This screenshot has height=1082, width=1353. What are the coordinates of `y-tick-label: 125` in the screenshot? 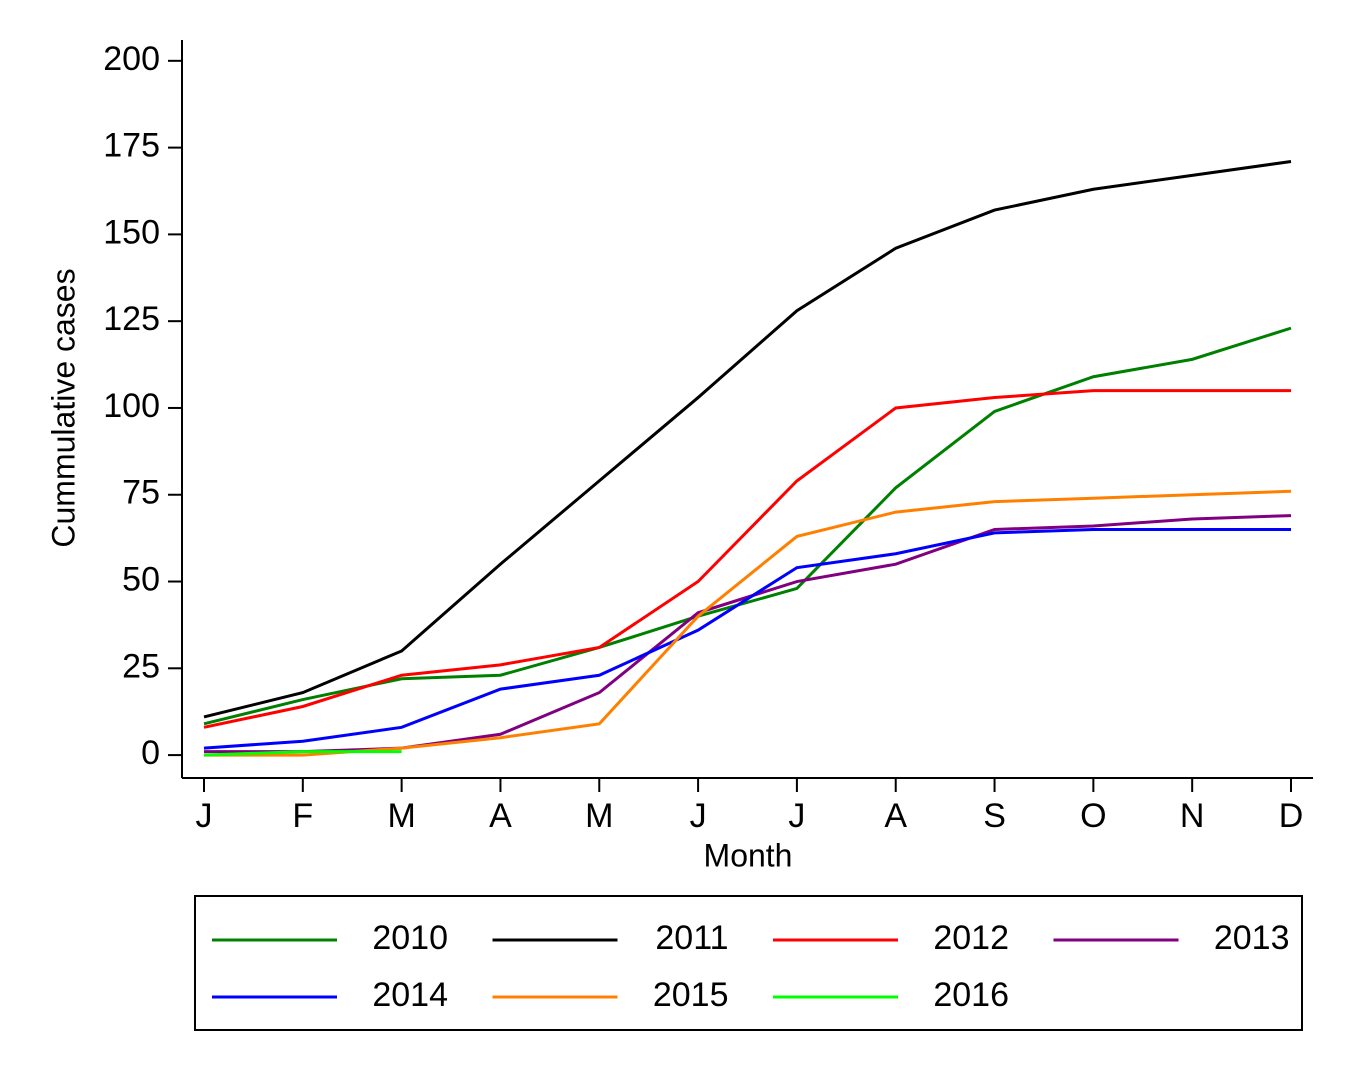 It's located at (131, 319).